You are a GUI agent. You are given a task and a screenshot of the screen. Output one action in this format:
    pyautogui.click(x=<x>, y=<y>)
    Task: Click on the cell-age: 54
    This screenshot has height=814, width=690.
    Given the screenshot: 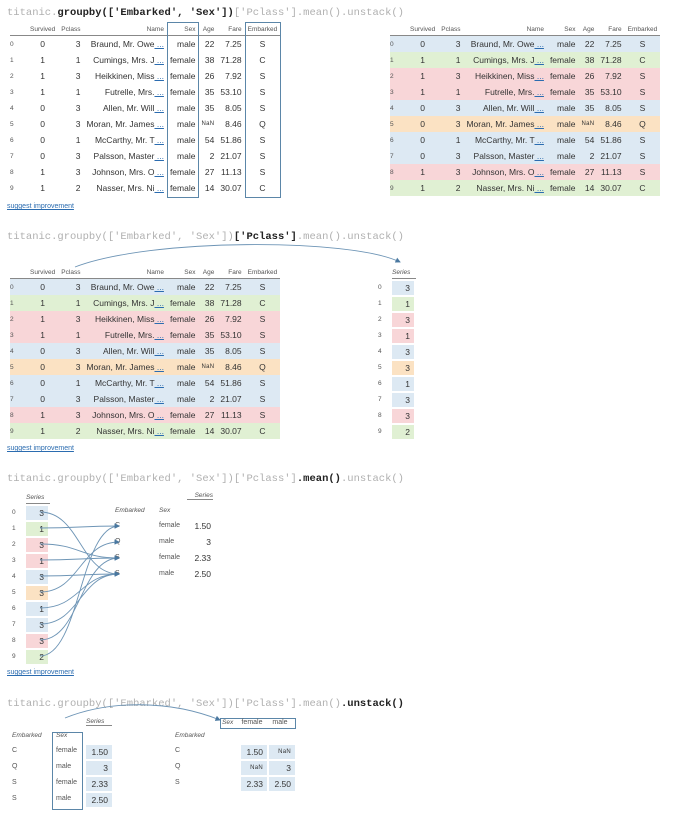 What is the action you would take?
    pyautogui.click(x=209, y=140)
    